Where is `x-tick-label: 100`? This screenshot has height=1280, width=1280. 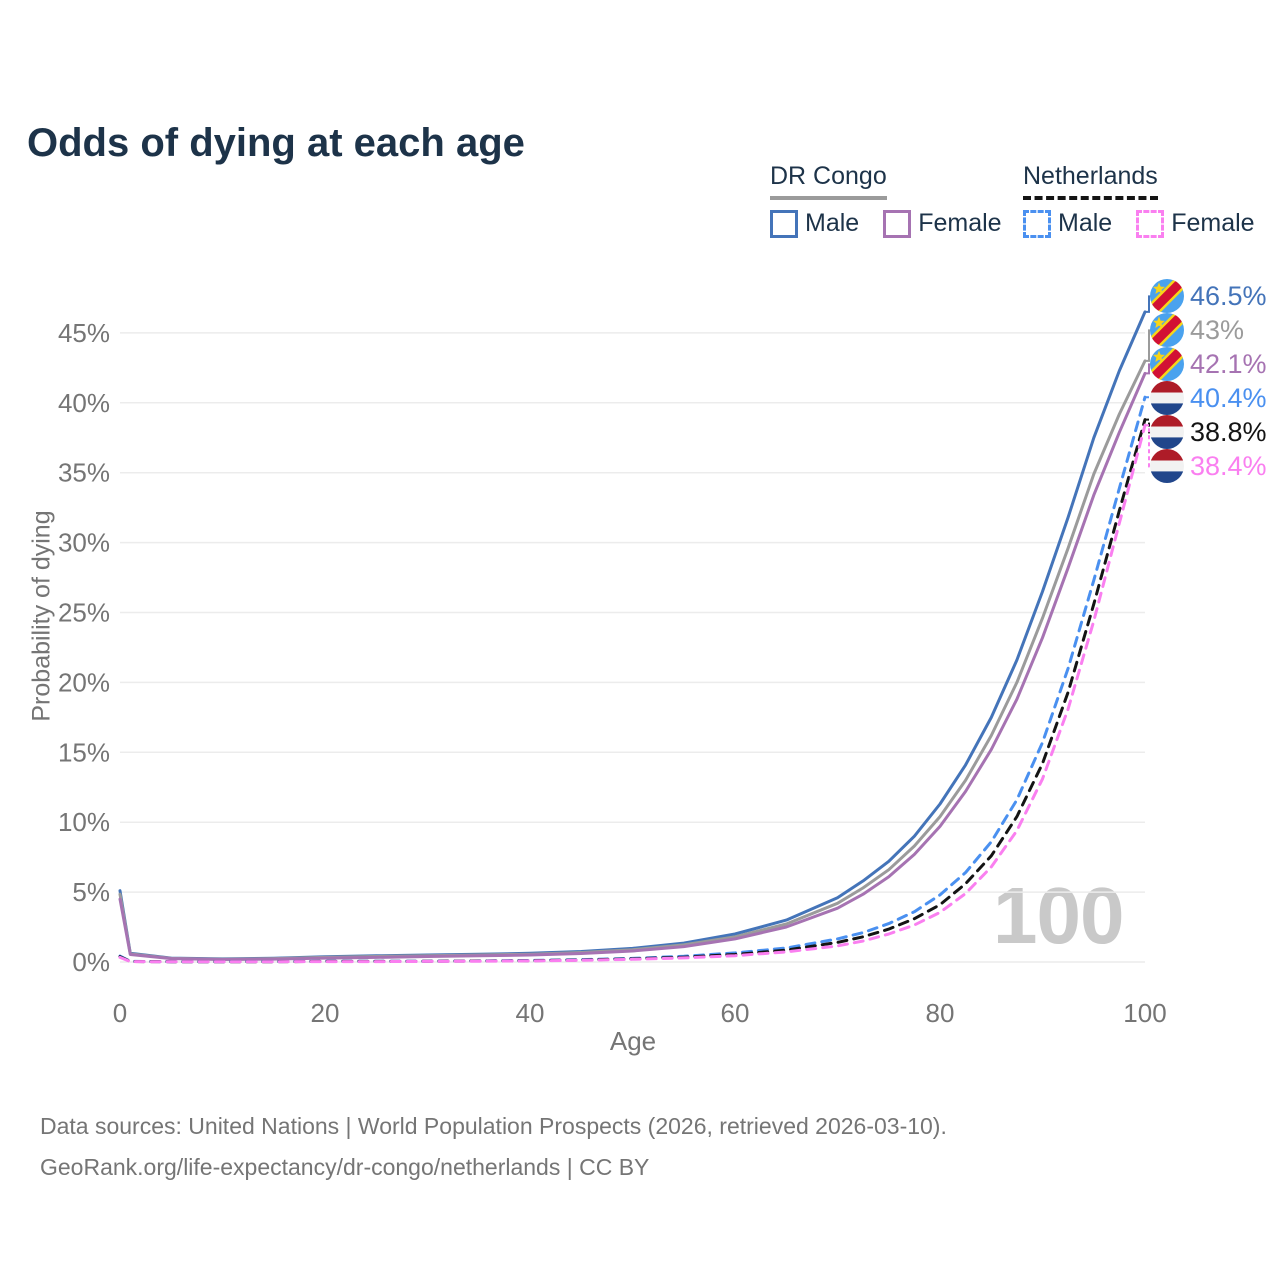
x-tick-label: 100 is located at coordinates (1144, 1013).